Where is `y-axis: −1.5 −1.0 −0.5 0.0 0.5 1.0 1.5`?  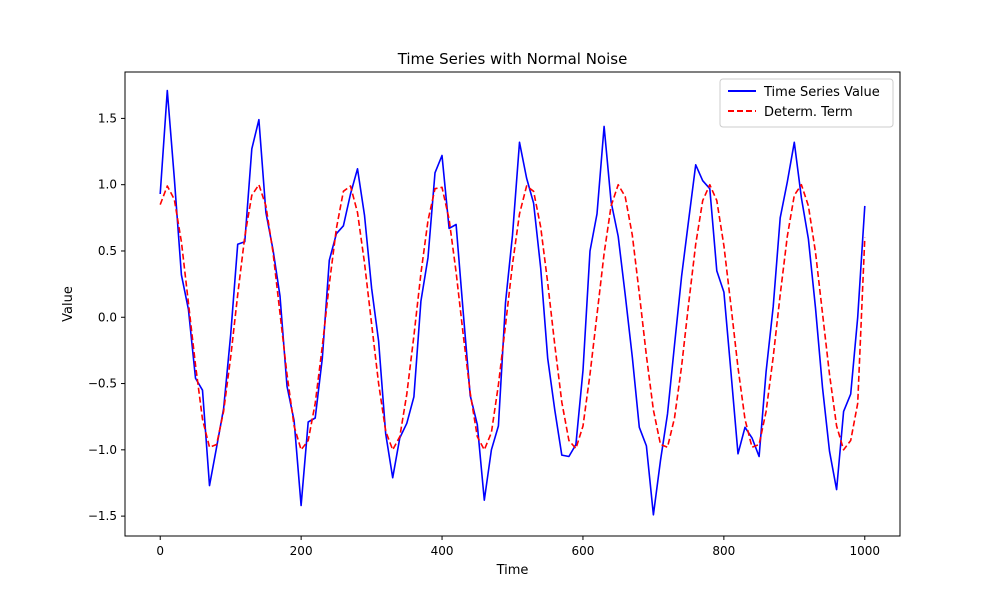
y-axis: −1.5 −1.0 −0.5 0.0 0.5 1.0 1.5 is located at coordinates (106, 317).